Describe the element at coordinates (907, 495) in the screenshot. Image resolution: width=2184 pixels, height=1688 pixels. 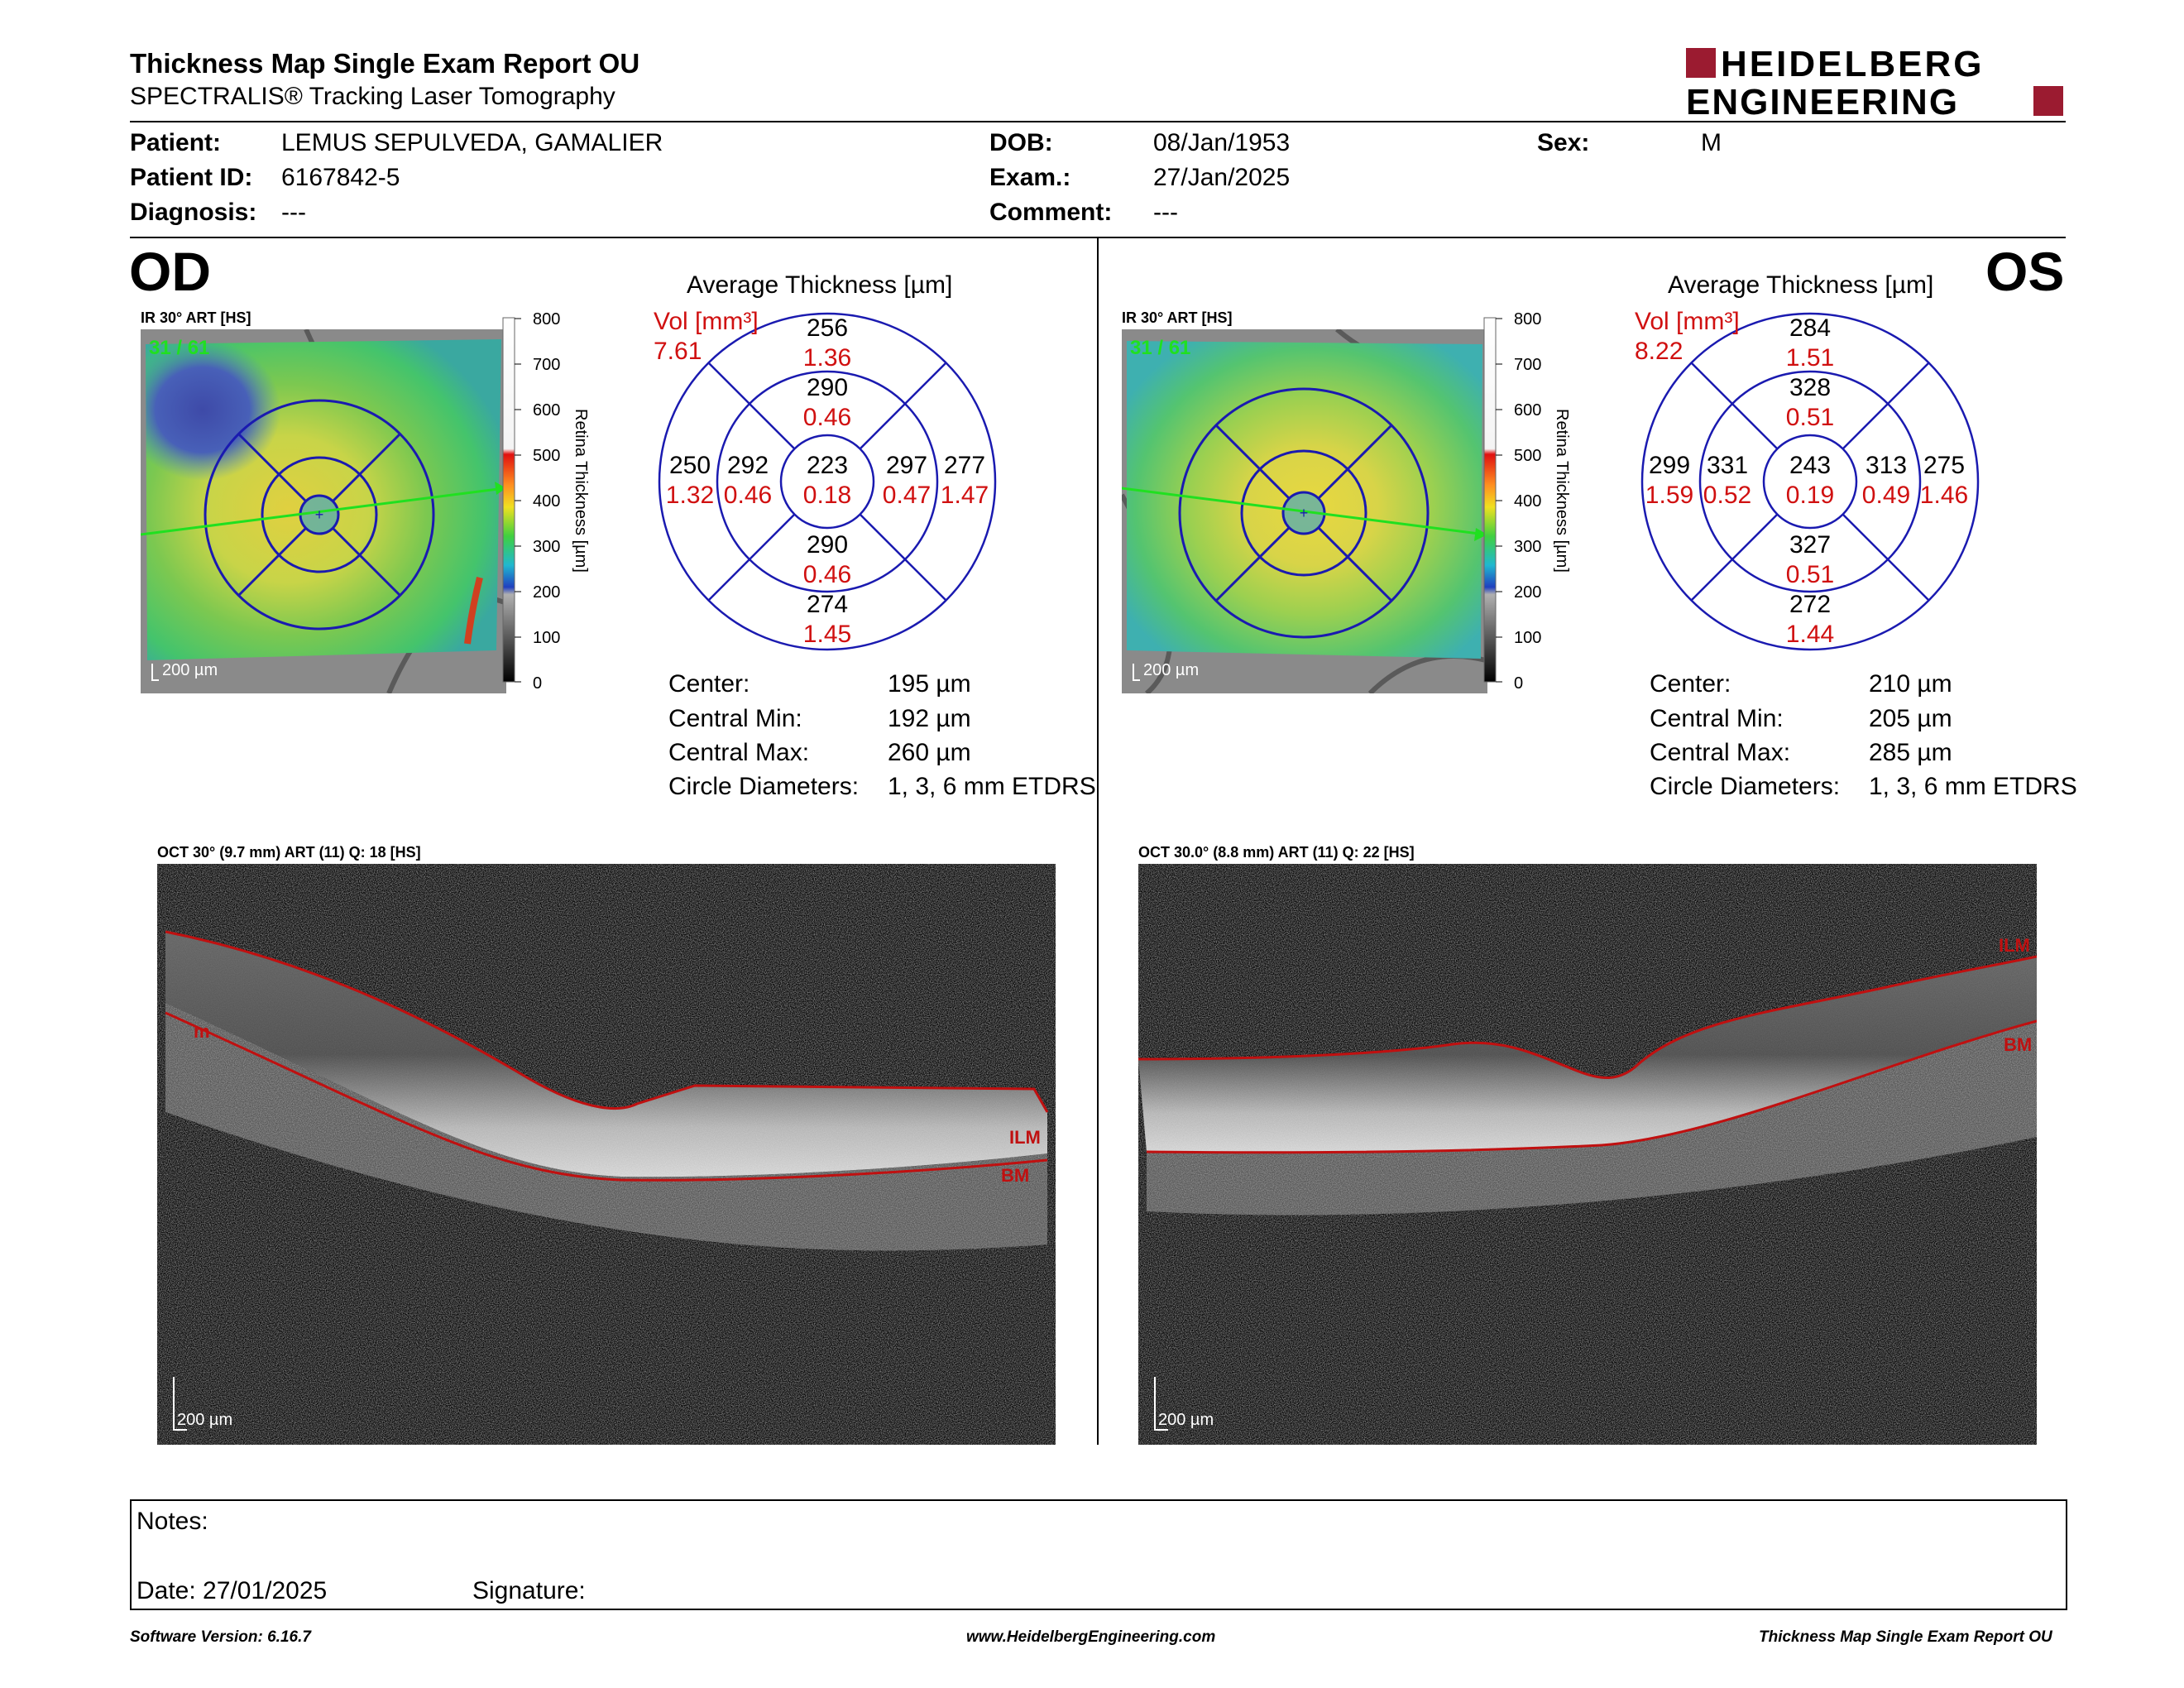
I see `svg-text: 0.47` at that location.